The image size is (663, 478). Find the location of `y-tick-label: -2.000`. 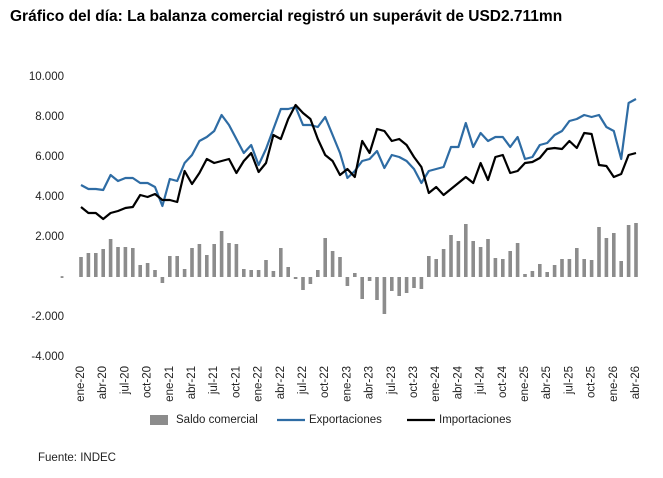

y-tick-label: -2.000 is located at coordinates (47, 317).